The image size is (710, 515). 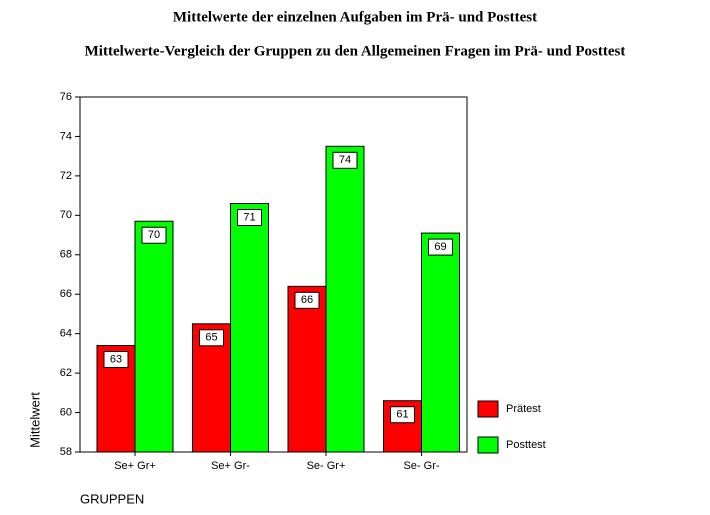 I want to click on value-label: 63, so click(x=116, y=359).